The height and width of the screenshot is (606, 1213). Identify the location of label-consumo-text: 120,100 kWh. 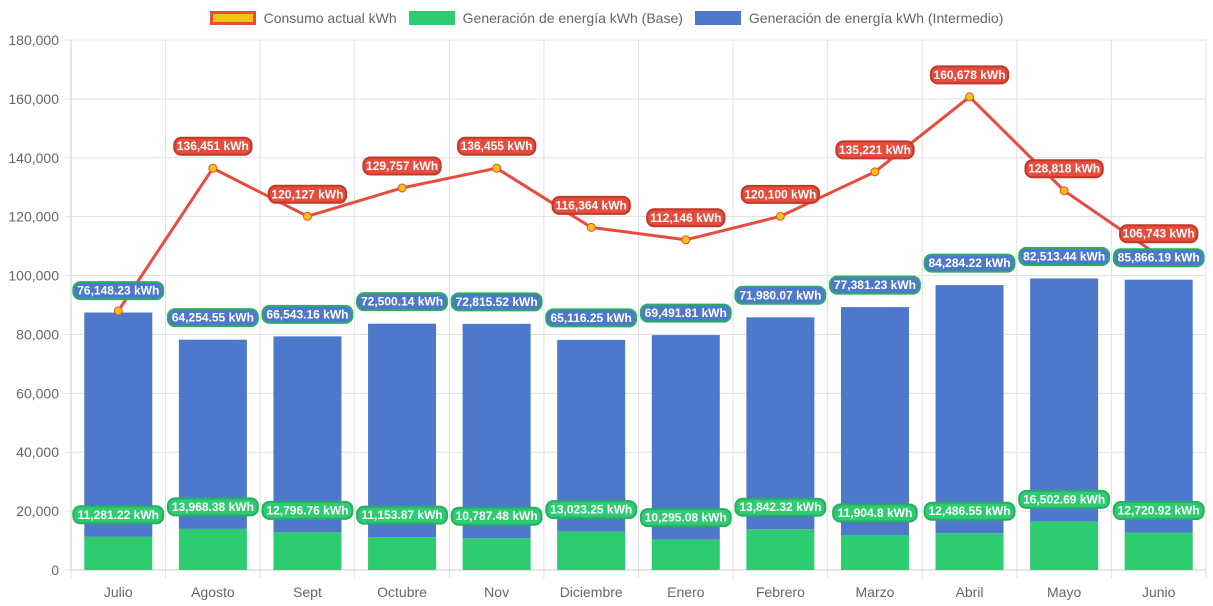
(780, 194).